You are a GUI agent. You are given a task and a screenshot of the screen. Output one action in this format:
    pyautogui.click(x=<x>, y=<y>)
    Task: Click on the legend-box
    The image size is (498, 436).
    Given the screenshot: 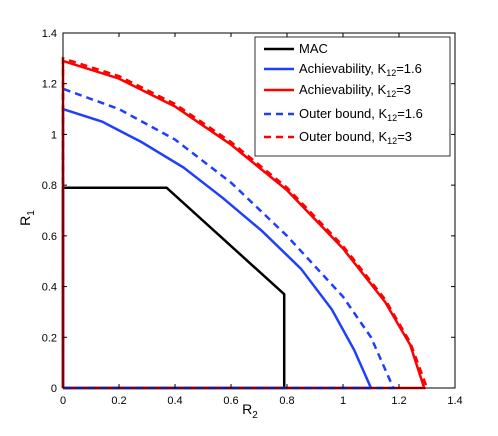 What is the action you would take?
    pyautogui.click(x=352, y=96)
    